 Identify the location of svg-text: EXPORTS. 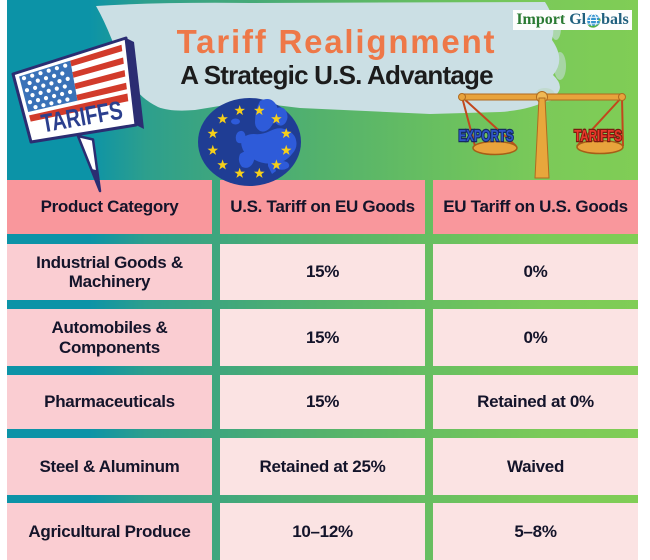
(485, 135).